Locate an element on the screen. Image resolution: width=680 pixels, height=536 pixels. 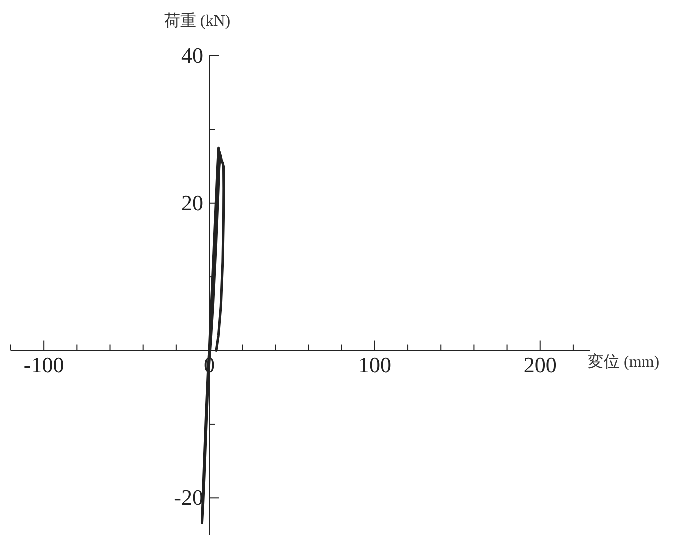
x-tick-label: -100 is located at coordinates (44, 365).